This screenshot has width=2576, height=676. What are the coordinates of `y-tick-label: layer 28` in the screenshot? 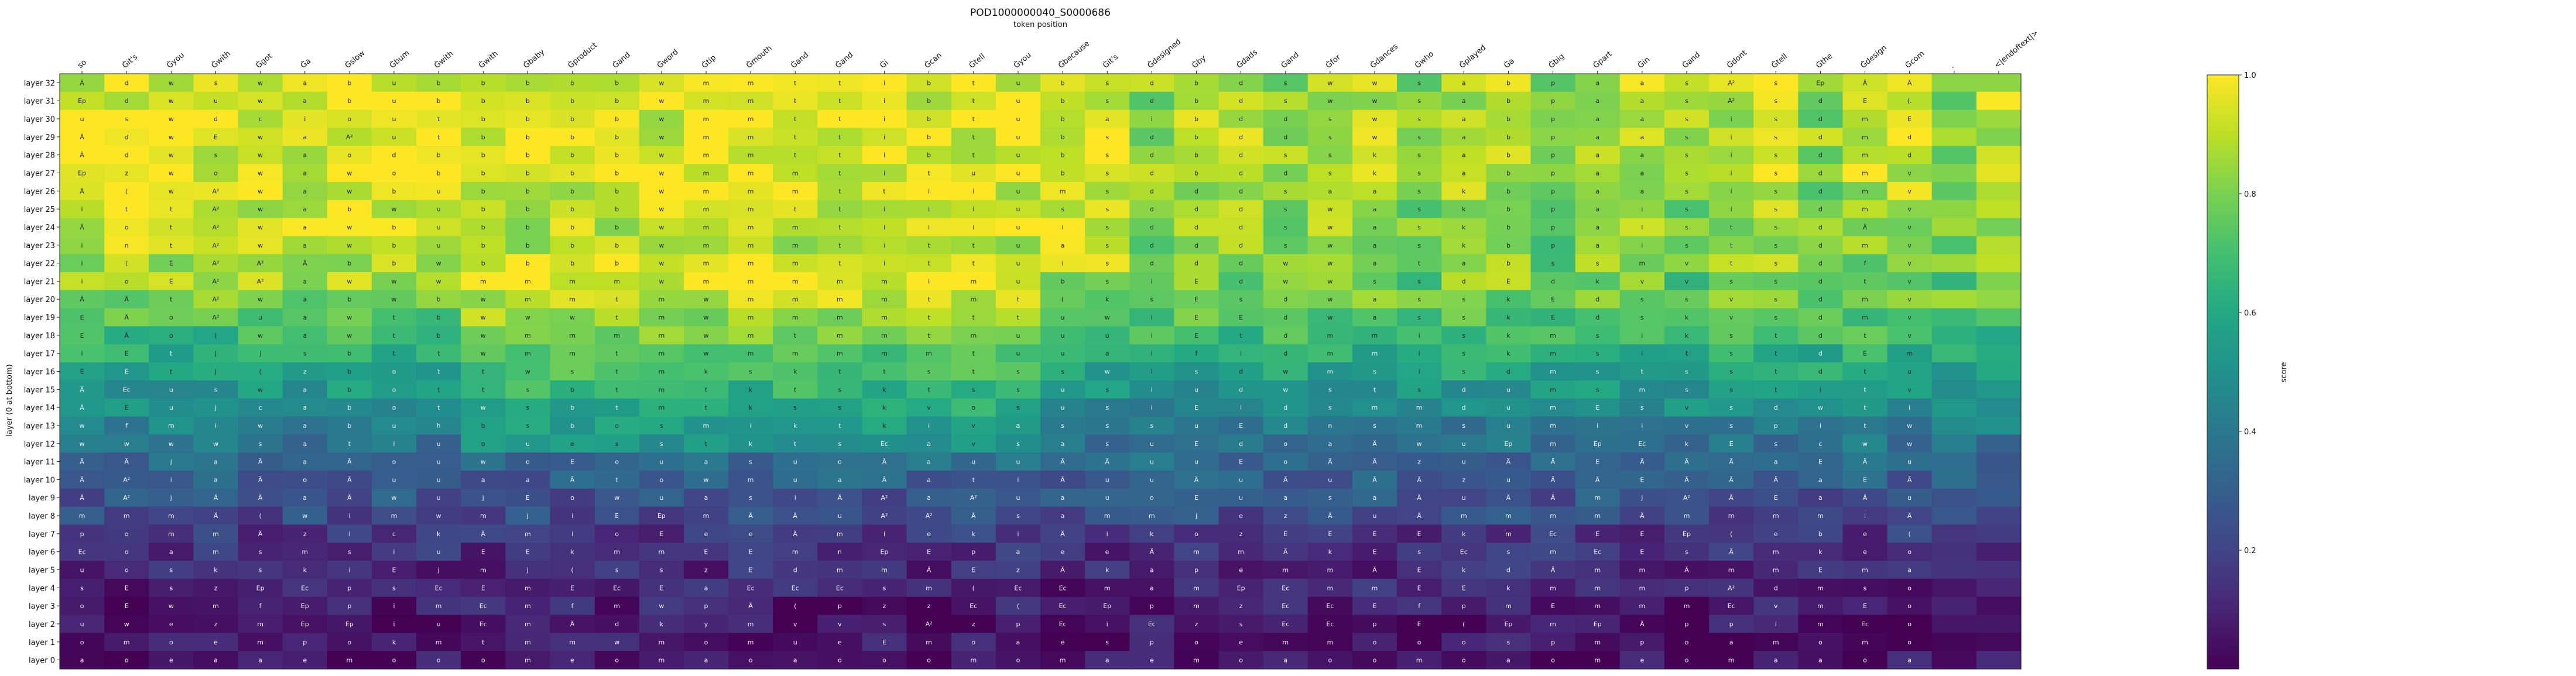 It's located at (39, 156).